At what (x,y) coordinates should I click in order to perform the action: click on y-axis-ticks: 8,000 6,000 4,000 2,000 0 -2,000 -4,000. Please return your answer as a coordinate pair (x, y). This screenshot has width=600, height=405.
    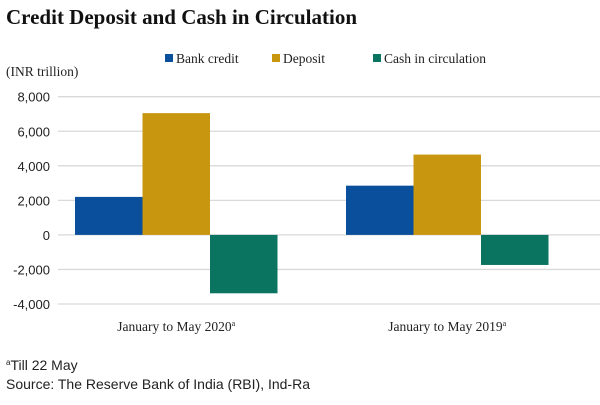
    Looking at the image, I should click on (31, 201).